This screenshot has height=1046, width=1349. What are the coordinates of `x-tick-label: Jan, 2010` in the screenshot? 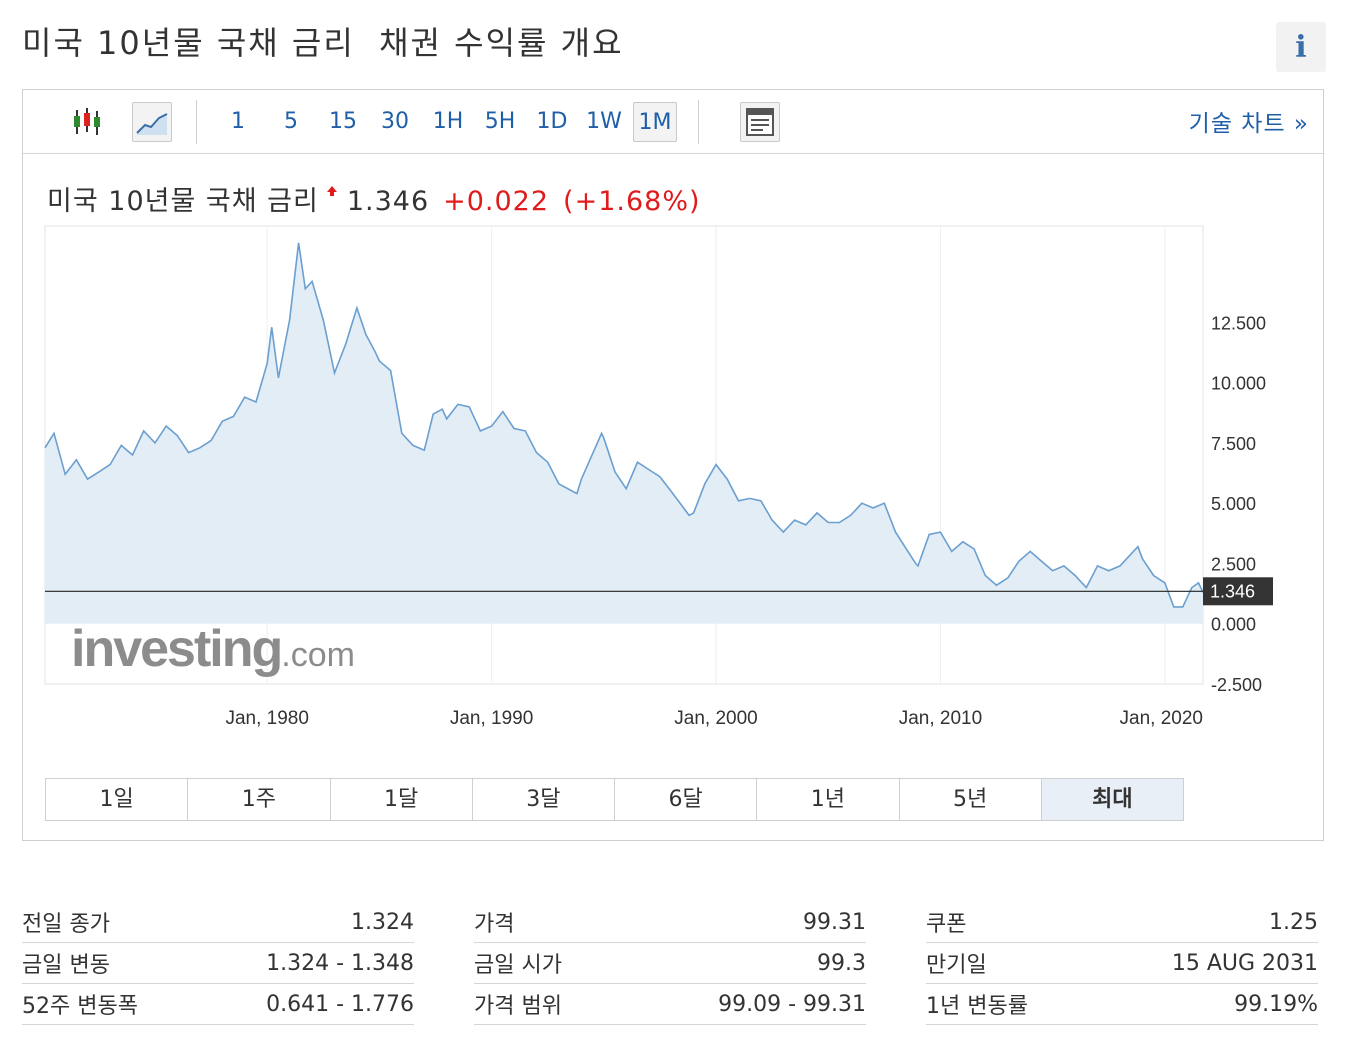 It's located at (940, 718).